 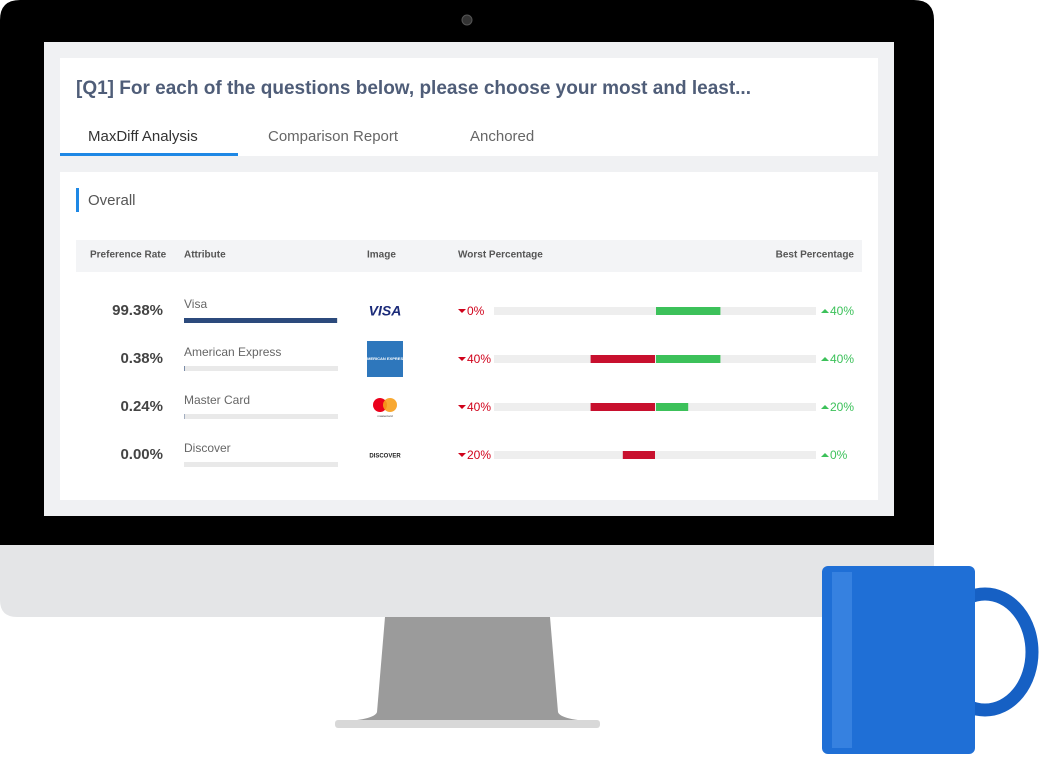 What do you see at coordinates (390, 405) in the screenshot?
I see `logo-mc-orange` at bounding box center [390, 405].